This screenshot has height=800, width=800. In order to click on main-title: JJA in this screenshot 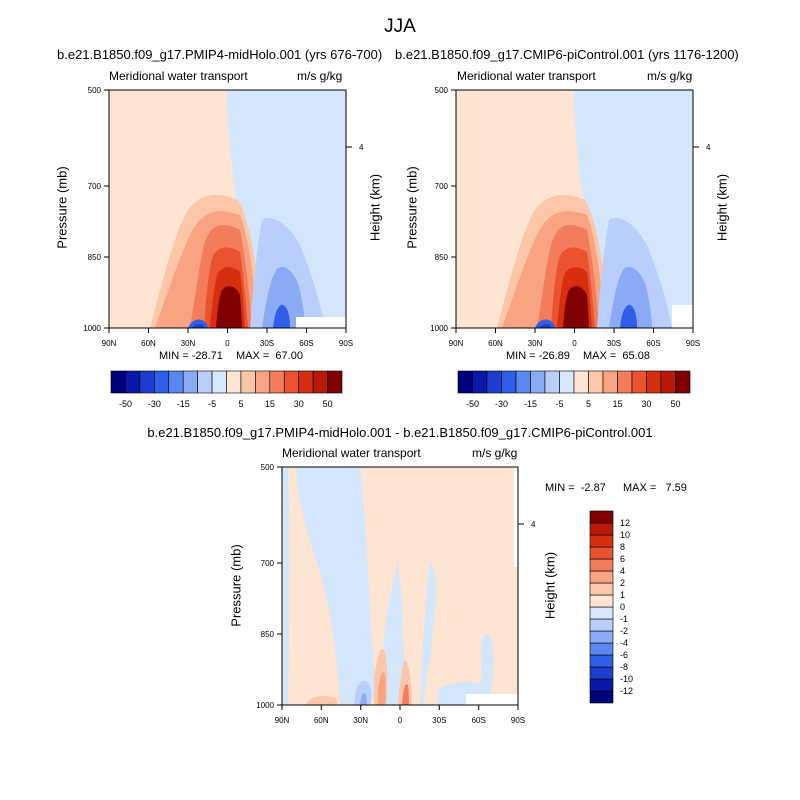, I will do `click(400, 26)`.